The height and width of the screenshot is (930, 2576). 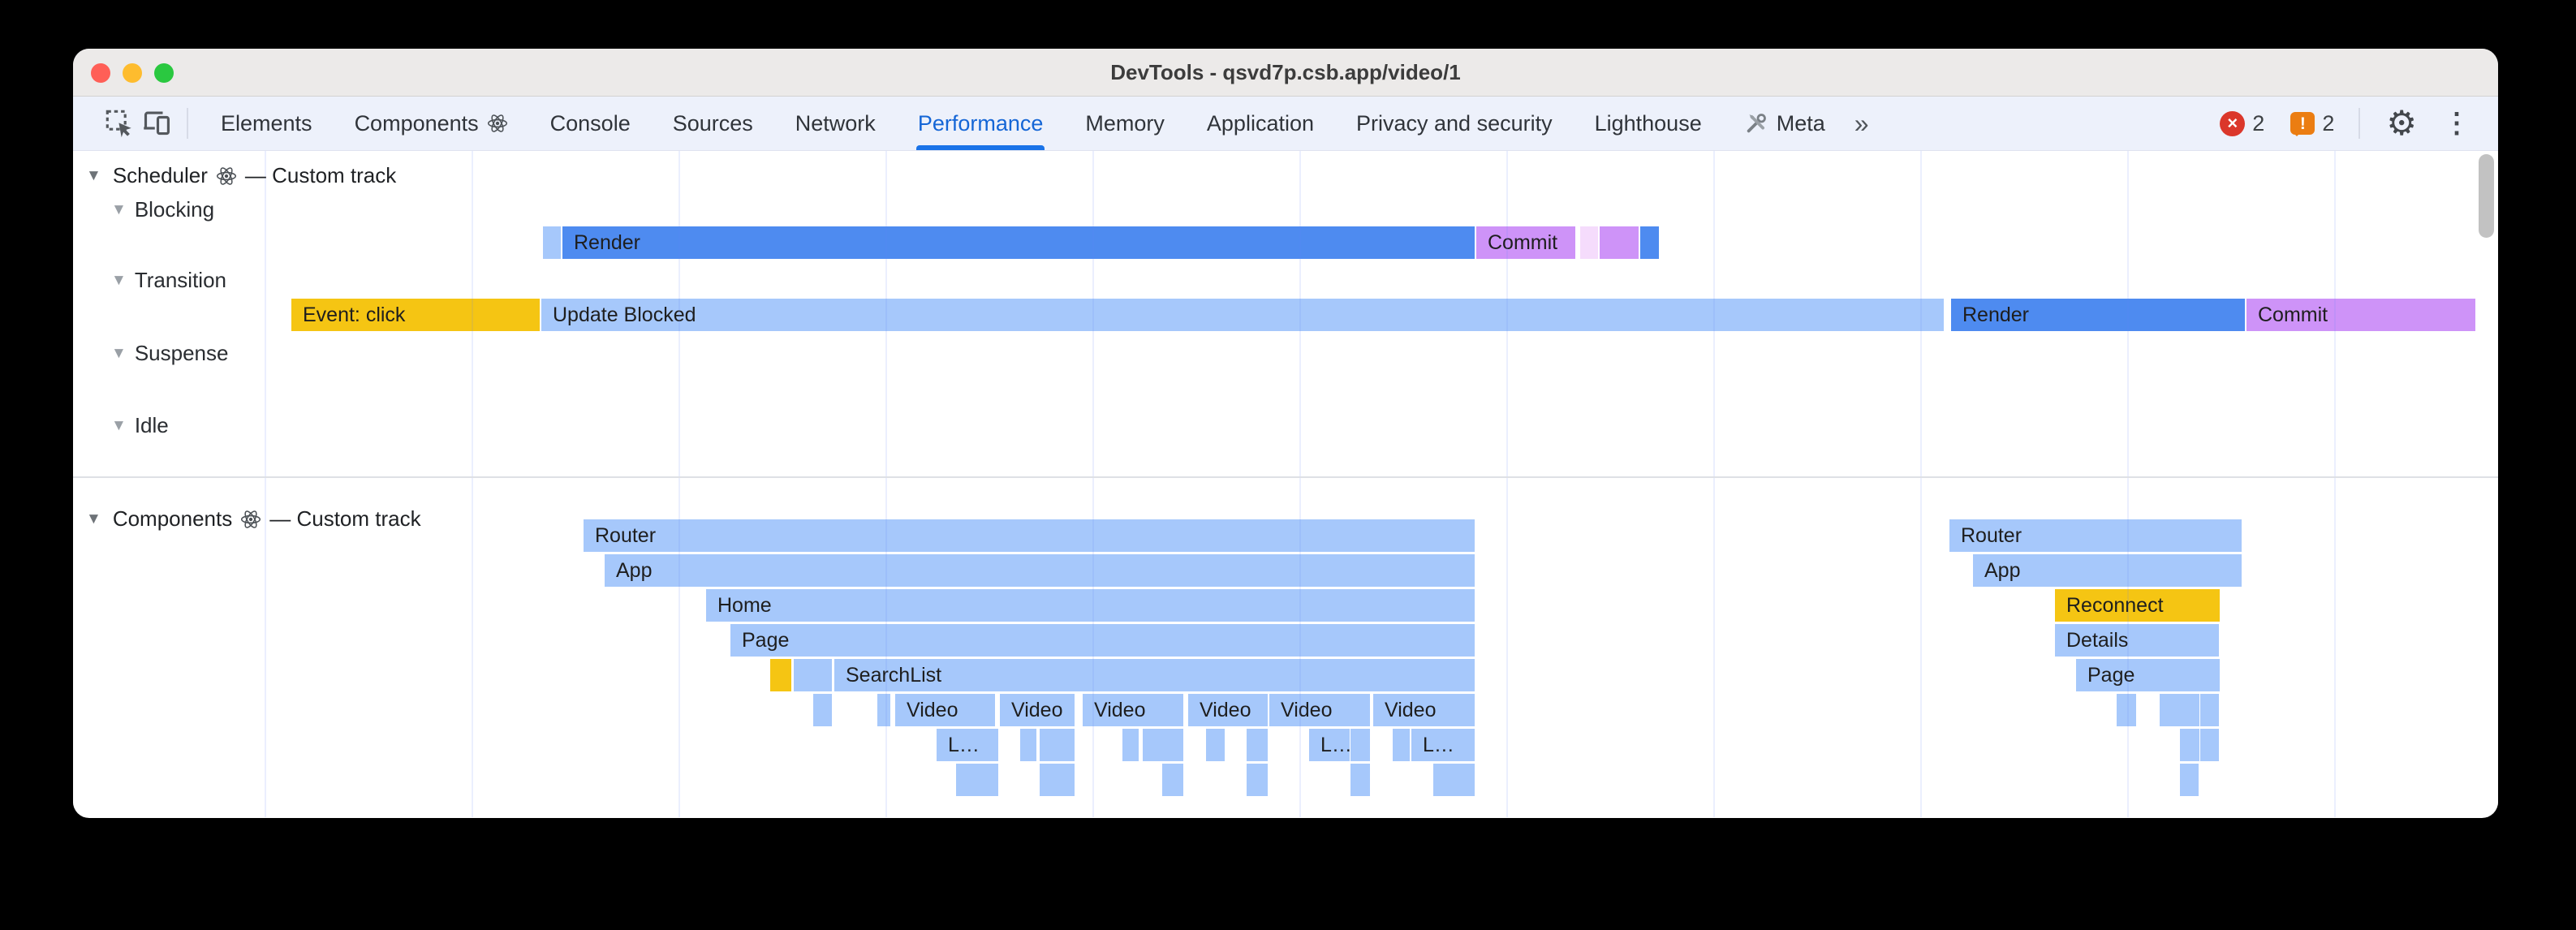 I want to click on flame-bar-details: Details, so click(x=2137, y=640).